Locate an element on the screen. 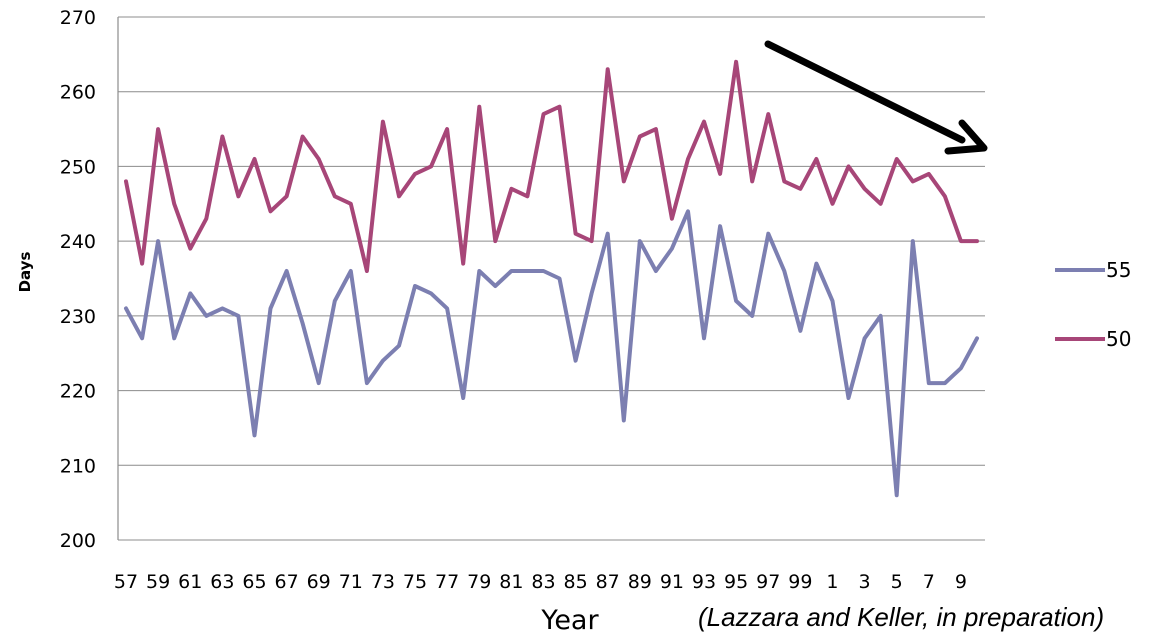  y-tick-label: 240 is located at coordinates (78, 242).